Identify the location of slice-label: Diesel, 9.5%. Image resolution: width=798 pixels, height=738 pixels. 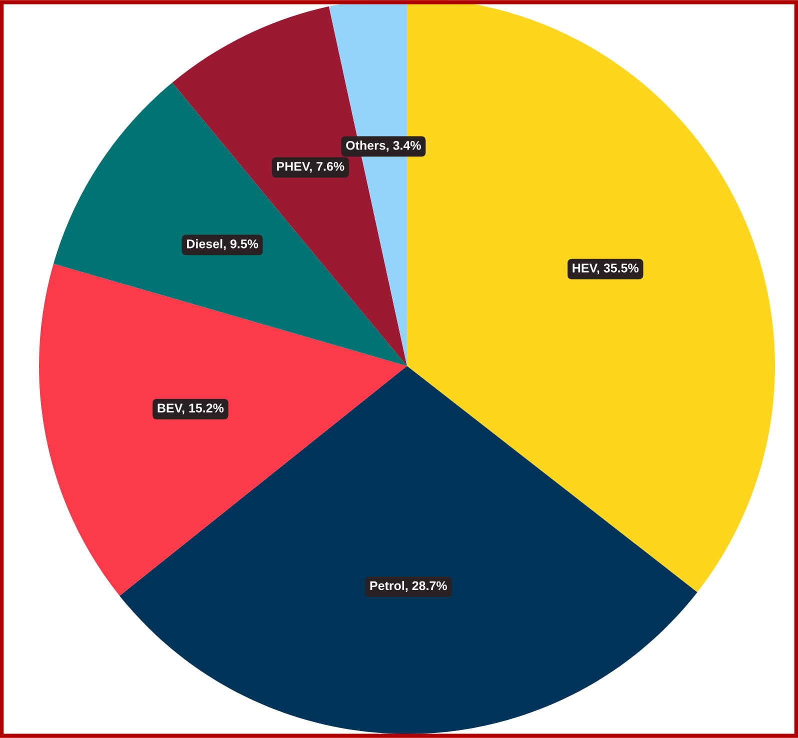
(222, 244).